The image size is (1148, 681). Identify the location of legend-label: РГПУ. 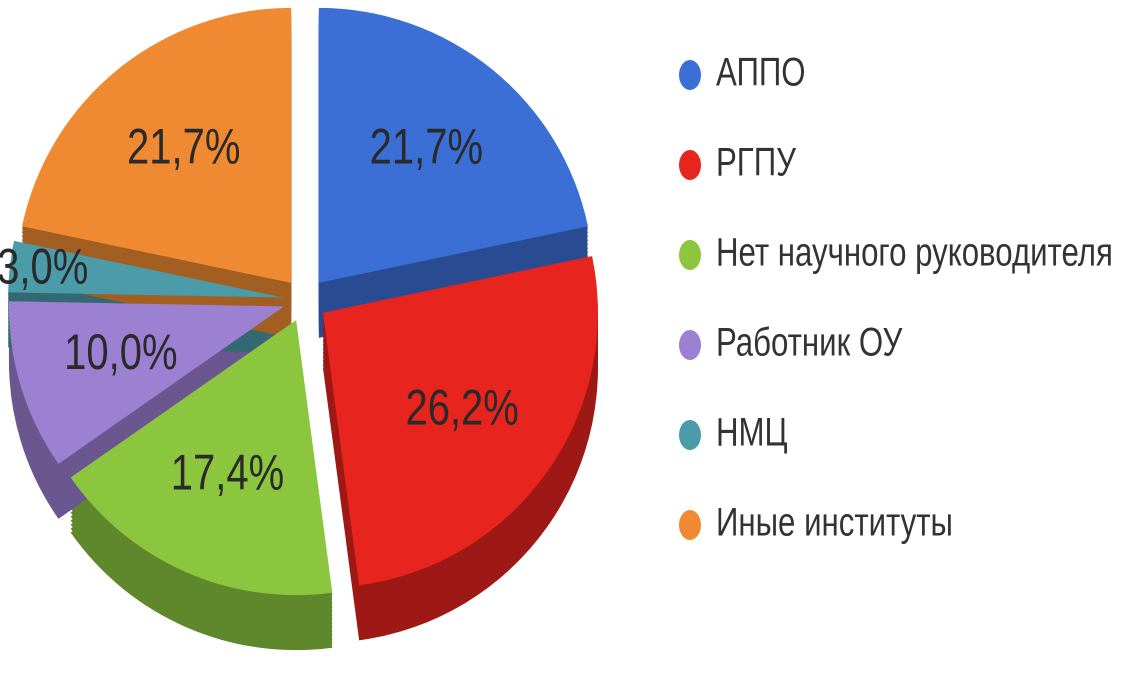
(756, 162).